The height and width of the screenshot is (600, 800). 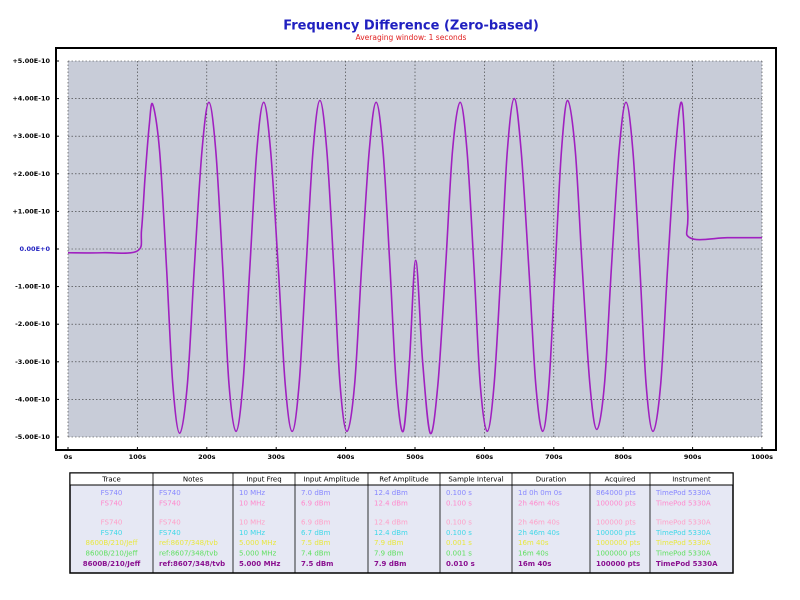 I want to click on column-header: Ref Amplitude, so click(x=403, y=480).